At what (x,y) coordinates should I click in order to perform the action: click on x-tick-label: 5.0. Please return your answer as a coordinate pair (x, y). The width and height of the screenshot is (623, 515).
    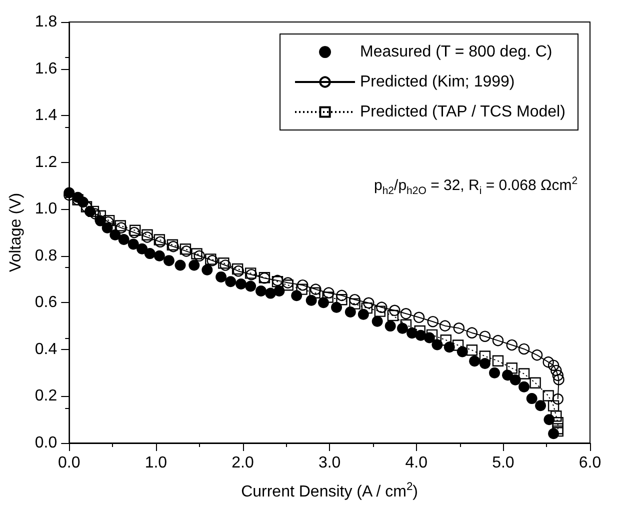
    Looking at the image, I should click on (503, 463).